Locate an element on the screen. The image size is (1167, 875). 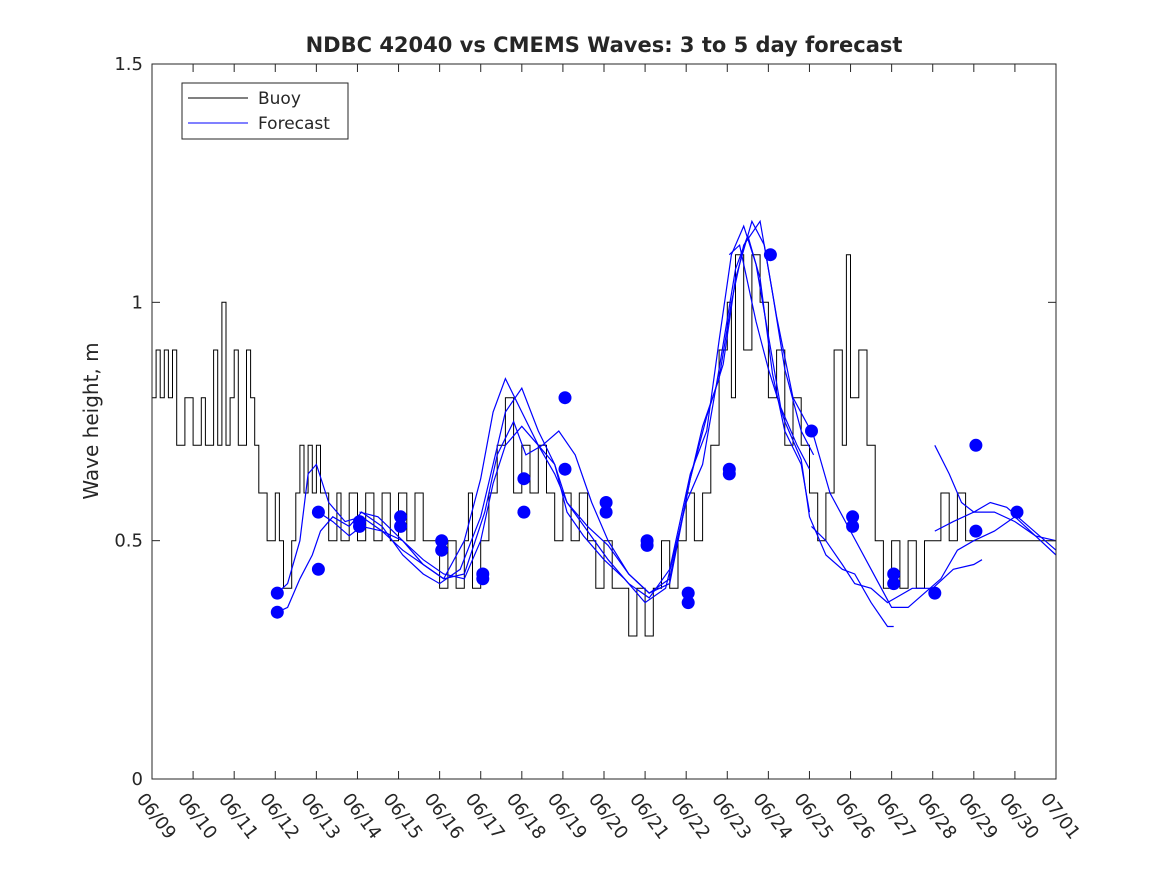
legend: Buoy Forecast is located at coordinates (265, 111).